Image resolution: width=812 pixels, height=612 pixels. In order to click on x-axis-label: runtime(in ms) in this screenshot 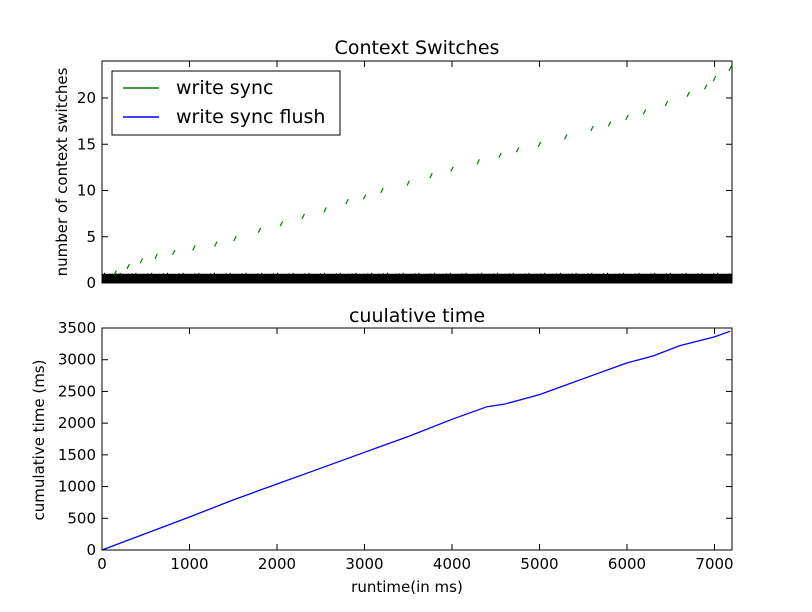, I will do `click(407, 587)`.